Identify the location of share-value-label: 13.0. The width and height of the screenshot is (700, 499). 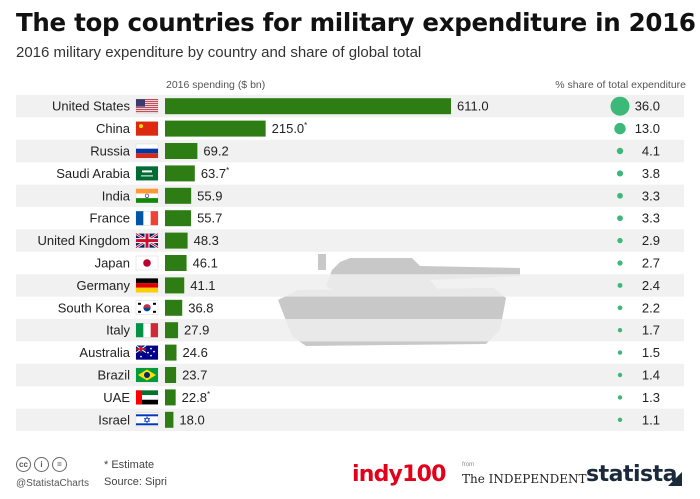
(647, 128).